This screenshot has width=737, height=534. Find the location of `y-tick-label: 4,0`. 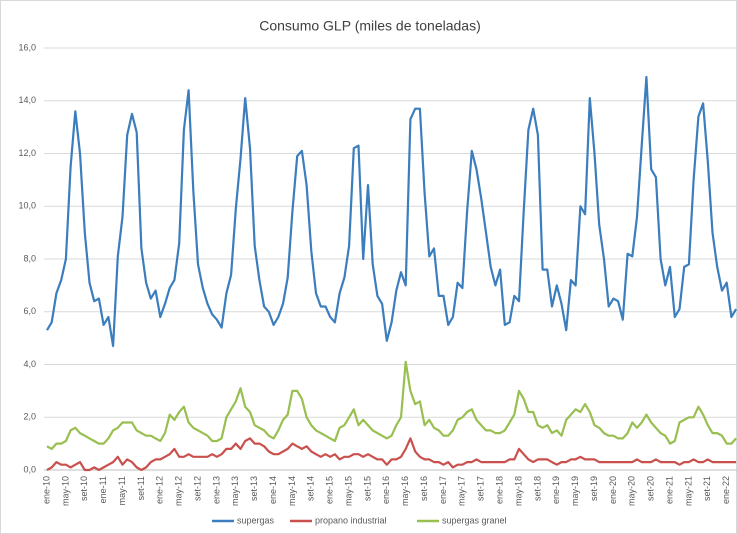

y-tick-label: 4,0 is located at coordinates (29, 364).